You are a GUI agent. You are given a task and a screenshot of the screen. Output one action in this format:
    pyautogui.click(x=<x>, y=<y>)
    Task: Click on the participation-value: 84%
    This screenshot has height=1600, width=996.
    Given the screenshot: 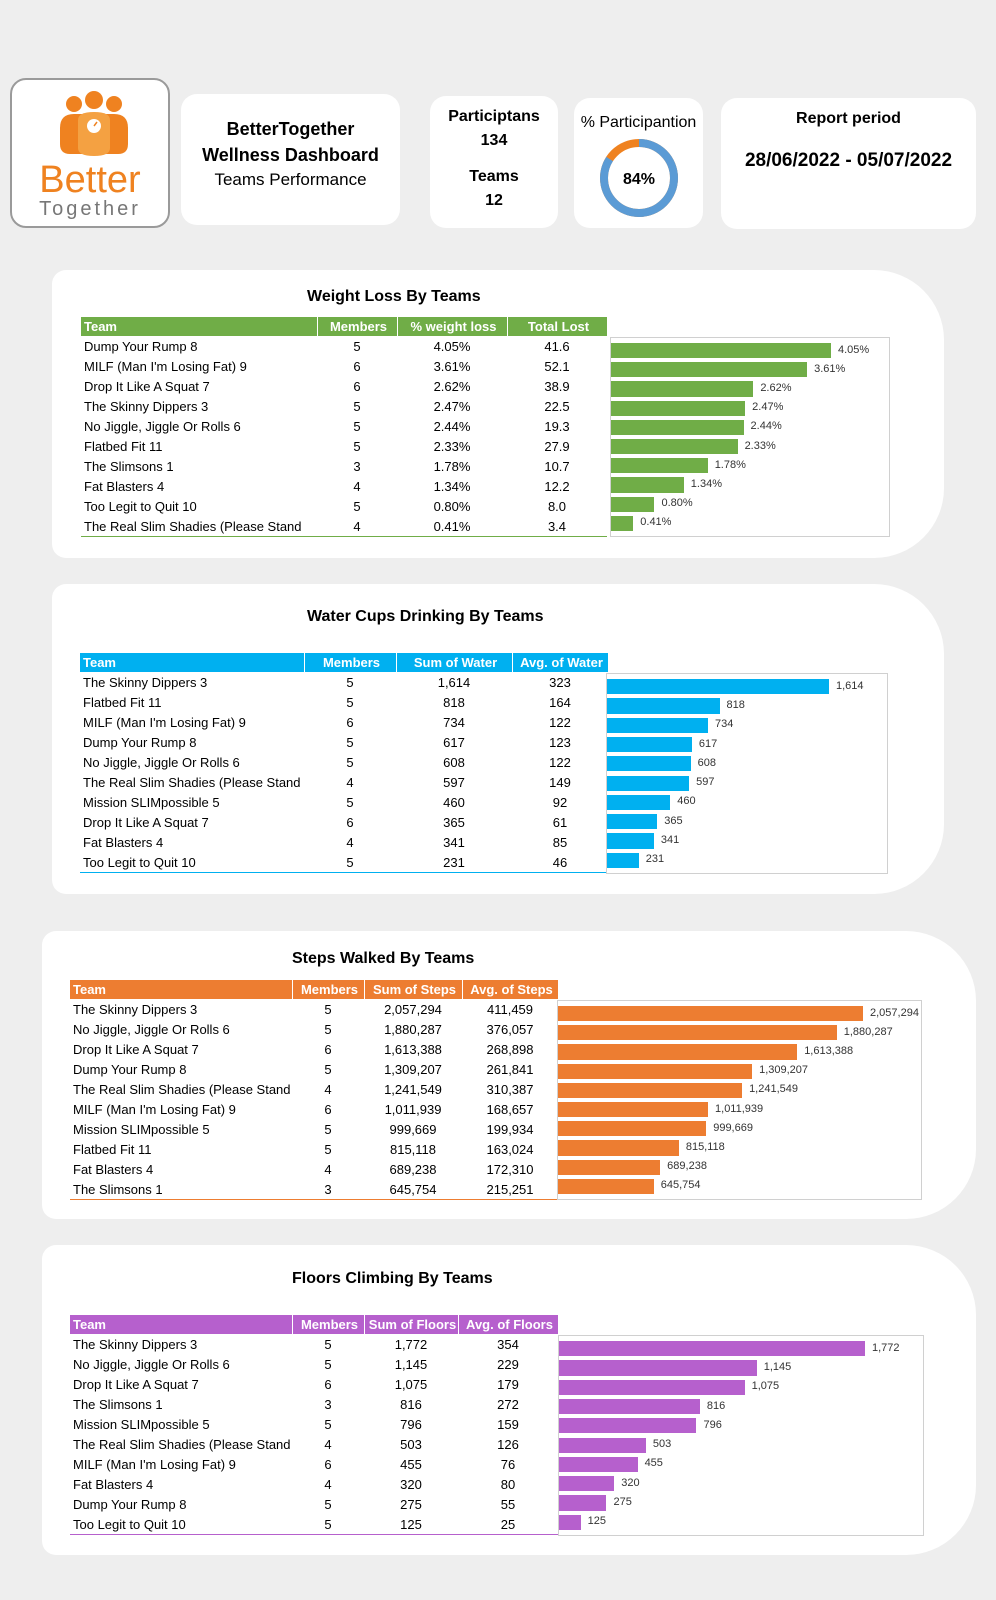 What is the action you would take?
    pyautogui.click(x=639, y=179)
    